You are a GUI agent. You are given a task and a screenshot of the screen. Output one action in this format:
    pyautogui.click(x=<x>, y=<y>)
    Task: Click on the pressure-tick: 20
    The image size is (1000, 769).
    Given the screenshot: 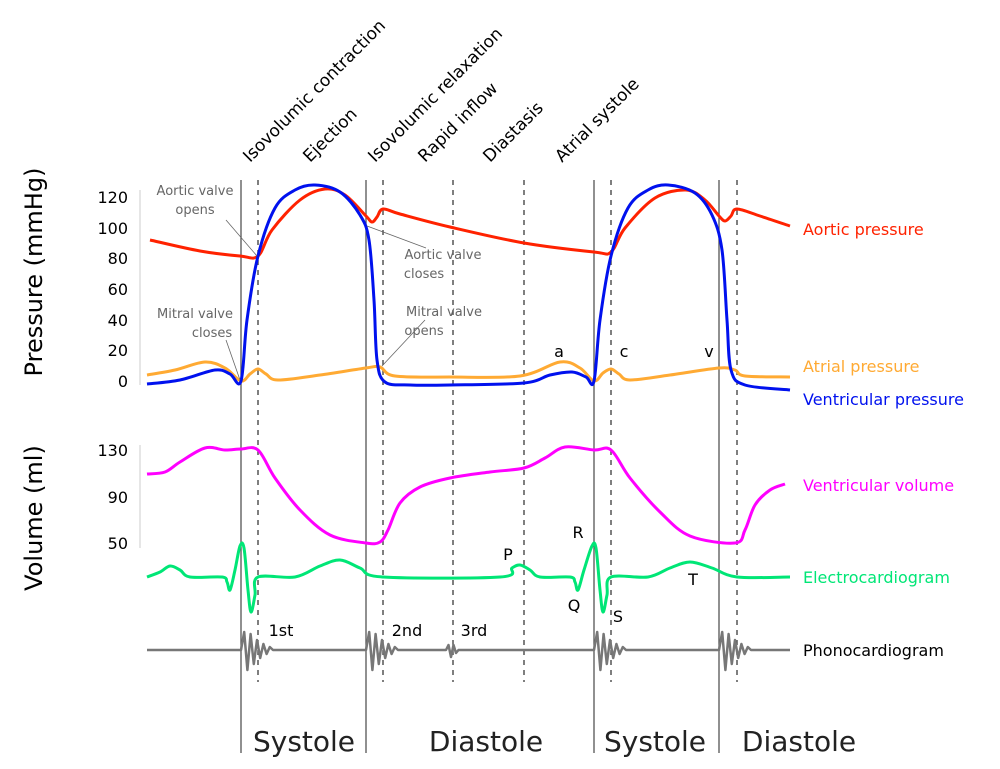 What is the action you would take?
    pyautogui.click(x=118, y=350)
    